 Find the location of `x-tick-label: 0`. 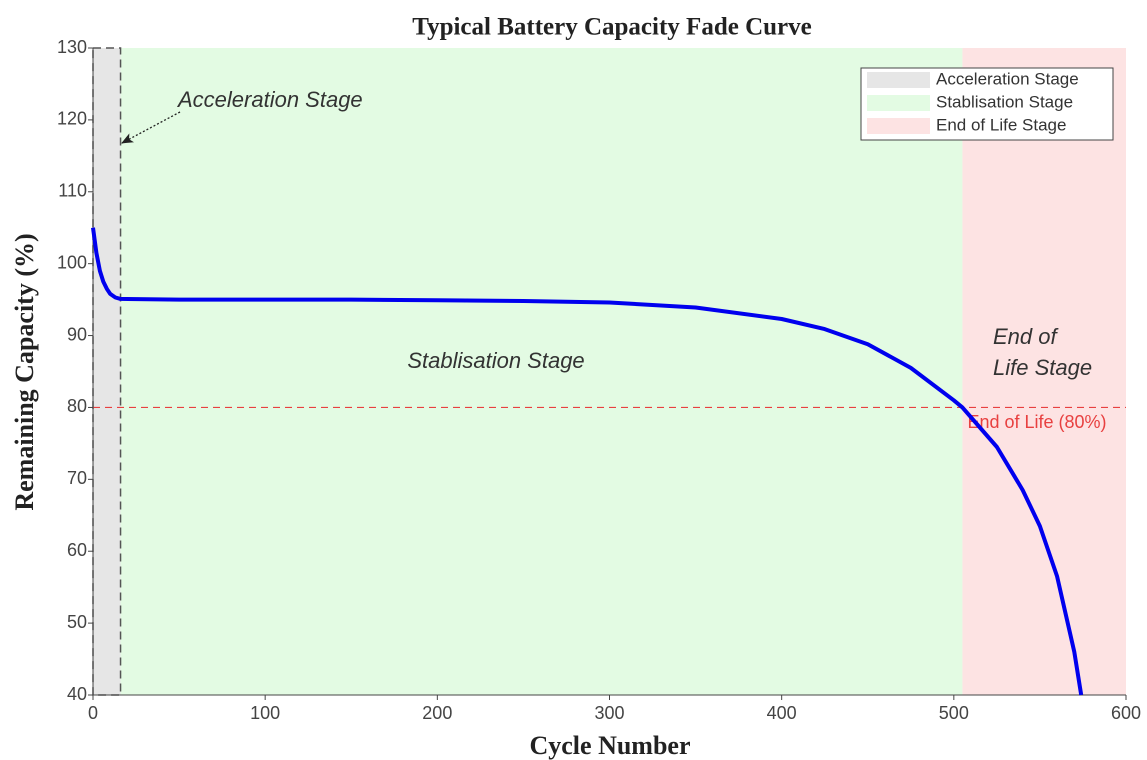

x-tick-label: 0 is located at coordinates (93, 713).